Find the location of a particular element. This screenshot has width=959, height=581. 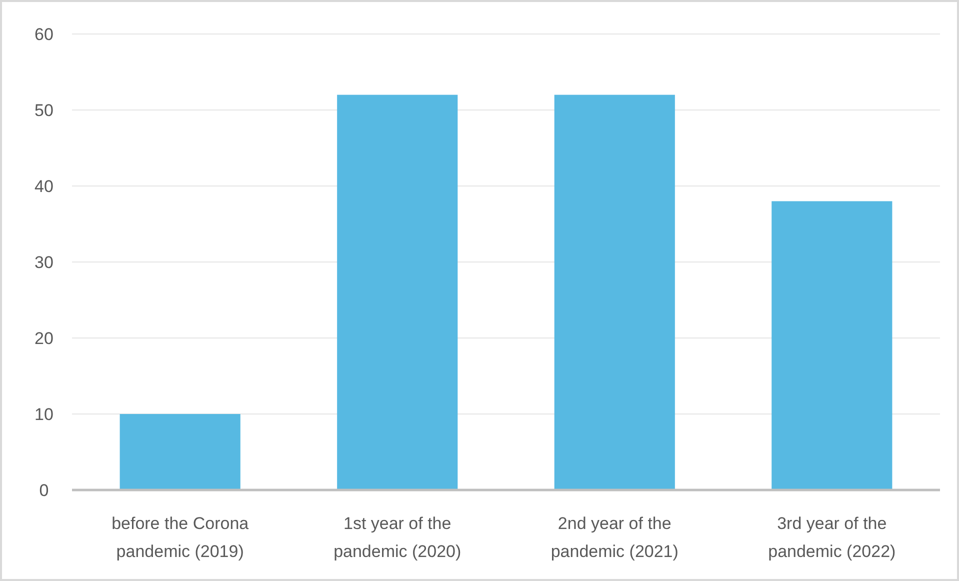

y-tick-label: 0 is located at coordinates (44, 490).